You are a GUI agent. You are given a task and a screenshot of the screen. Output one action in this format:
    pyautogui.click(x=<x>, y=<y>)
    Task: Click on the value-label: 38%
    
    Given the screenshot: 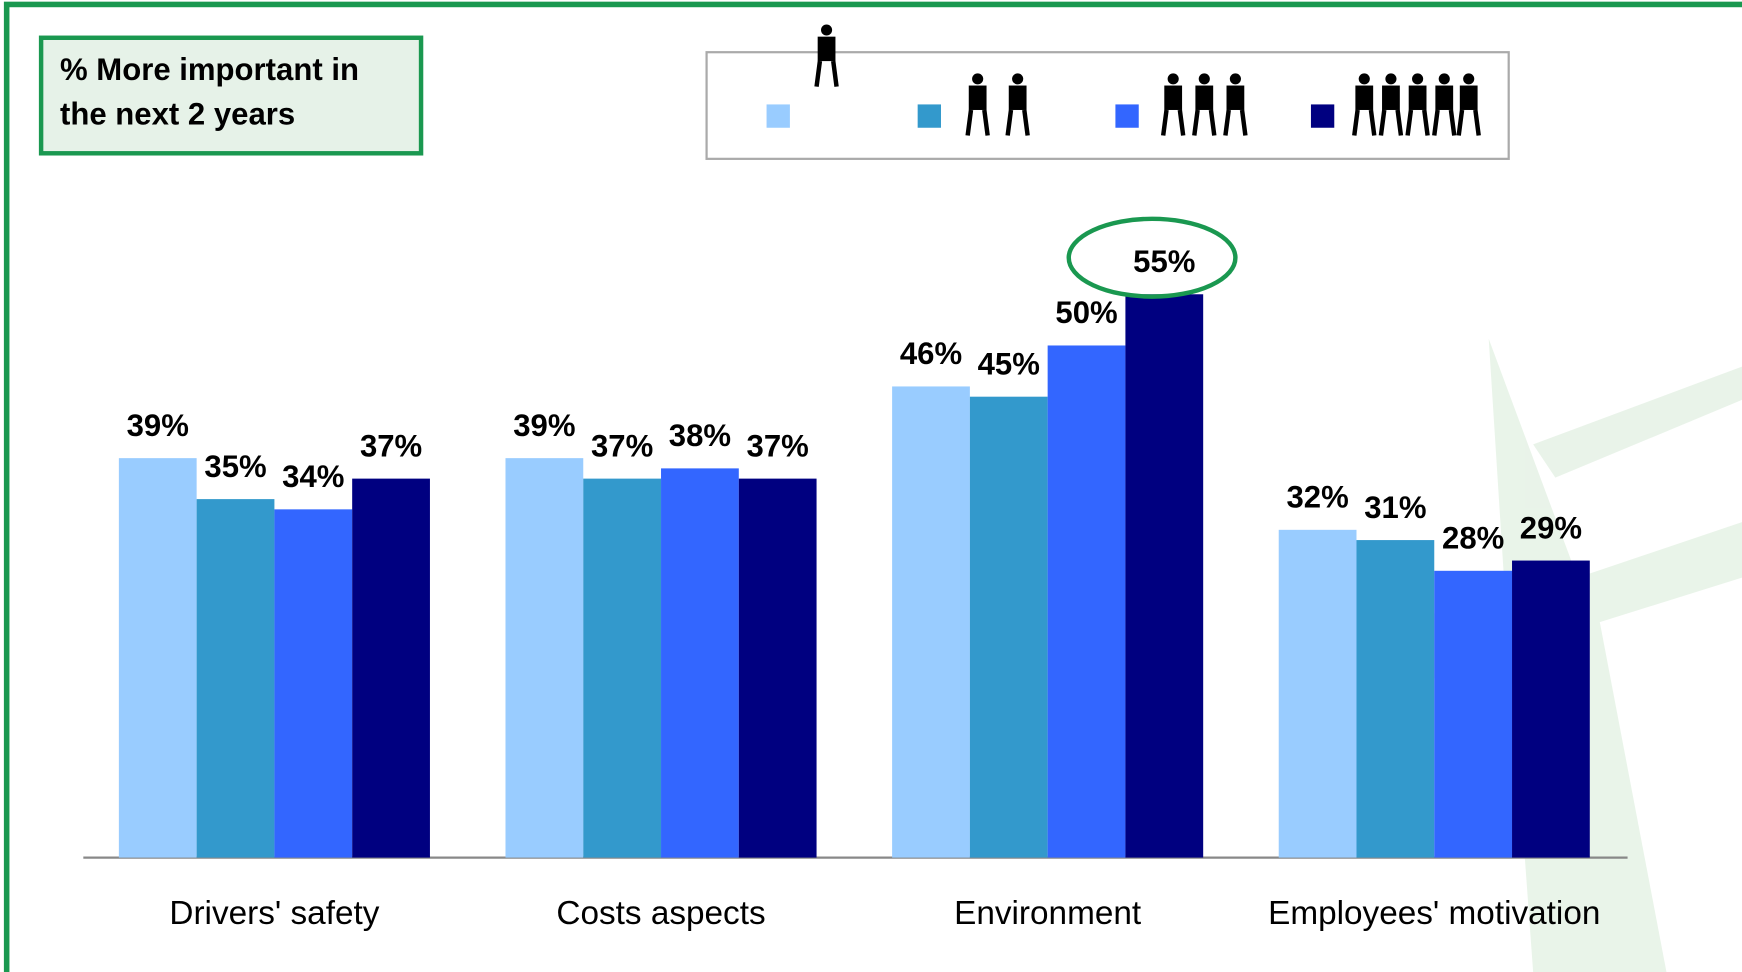 What is the action you would take?
    pyautogui.click(x=700, y=435)
    